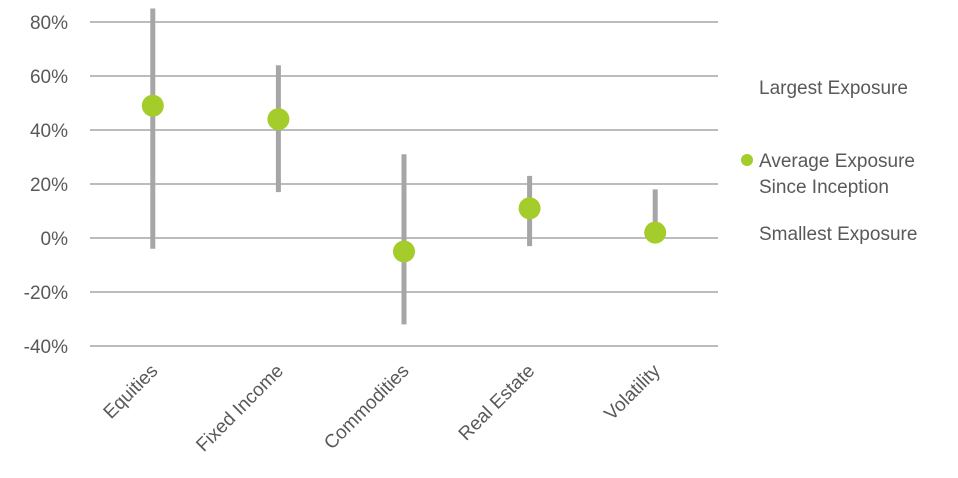 Image resolution: width=958 pixels, height=478 pixels. What do you see at coordinates (837, 161) in the screenshot?
I see `legend-average-exposure-line1: Average Exposure` at bounding box center [837, 161].